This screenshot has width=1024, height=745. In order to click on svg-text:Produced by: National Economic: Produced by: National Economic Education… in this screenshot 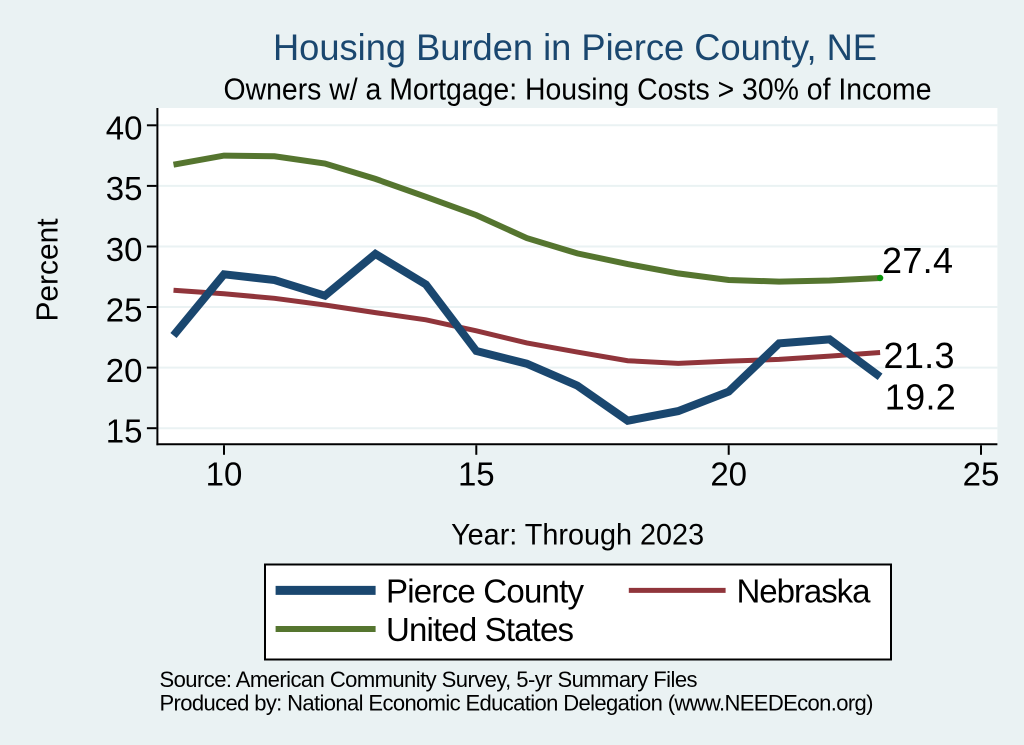, I will do `click(517, 702)`.